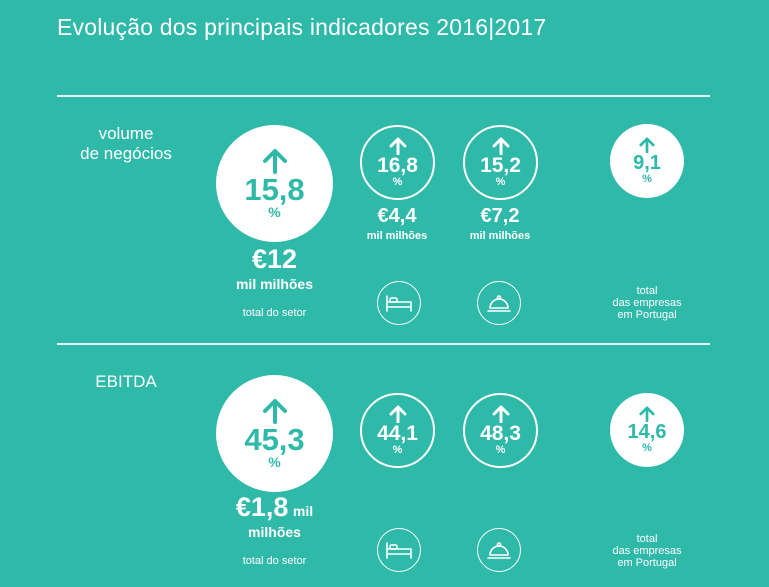 The image size is (769, 587). I want to click on divider-top, so click(383, 96).